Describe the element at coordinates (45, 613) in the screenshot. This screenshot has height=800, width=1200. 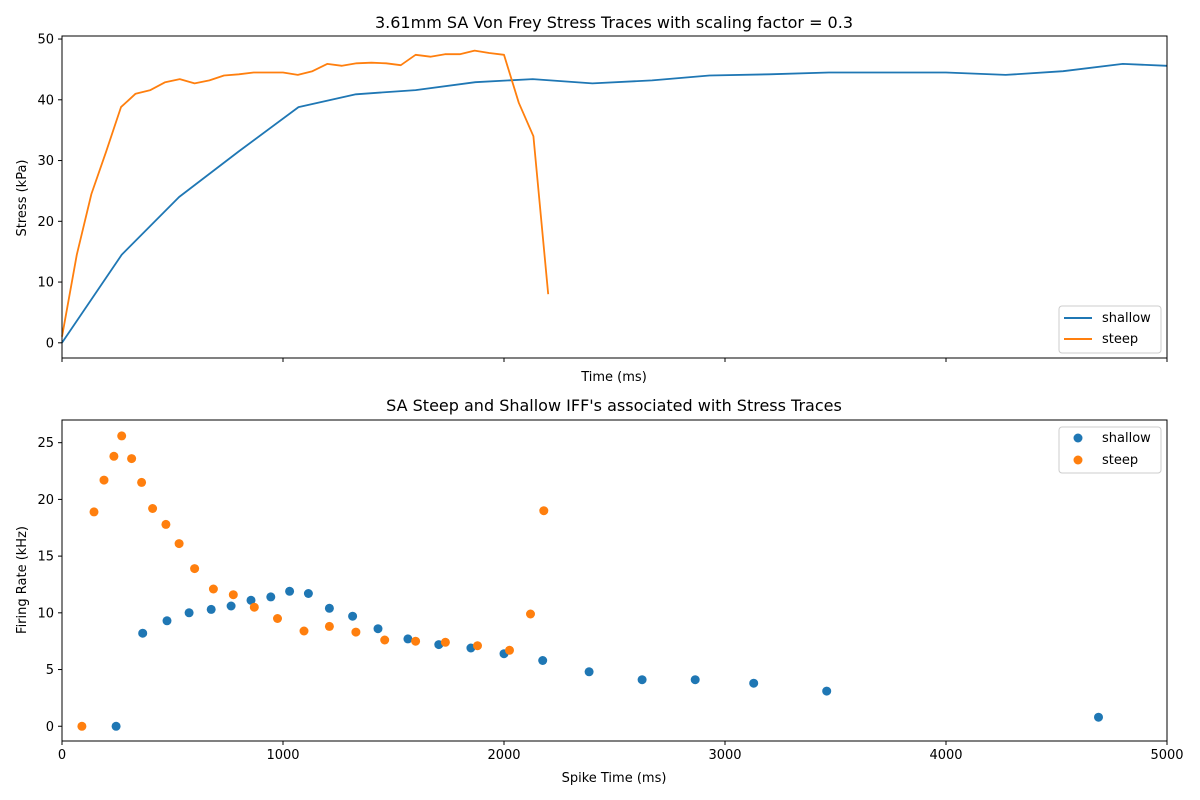
I see `firing-ytick-label: 10` at that location.